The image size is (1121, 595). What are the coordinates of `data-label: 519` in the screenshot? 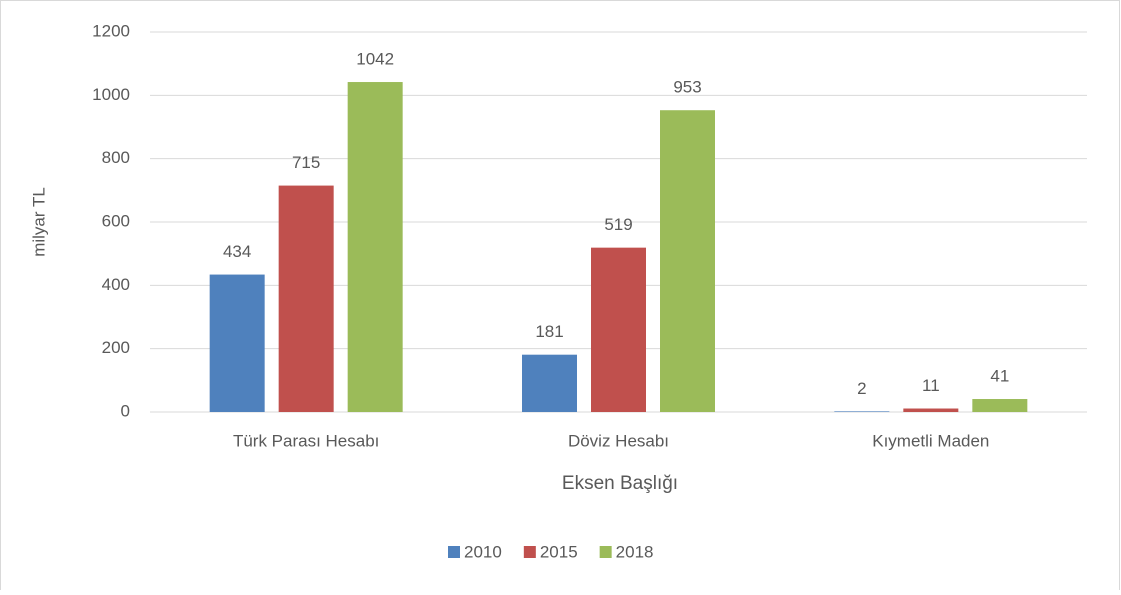 It's located at (618, 224).